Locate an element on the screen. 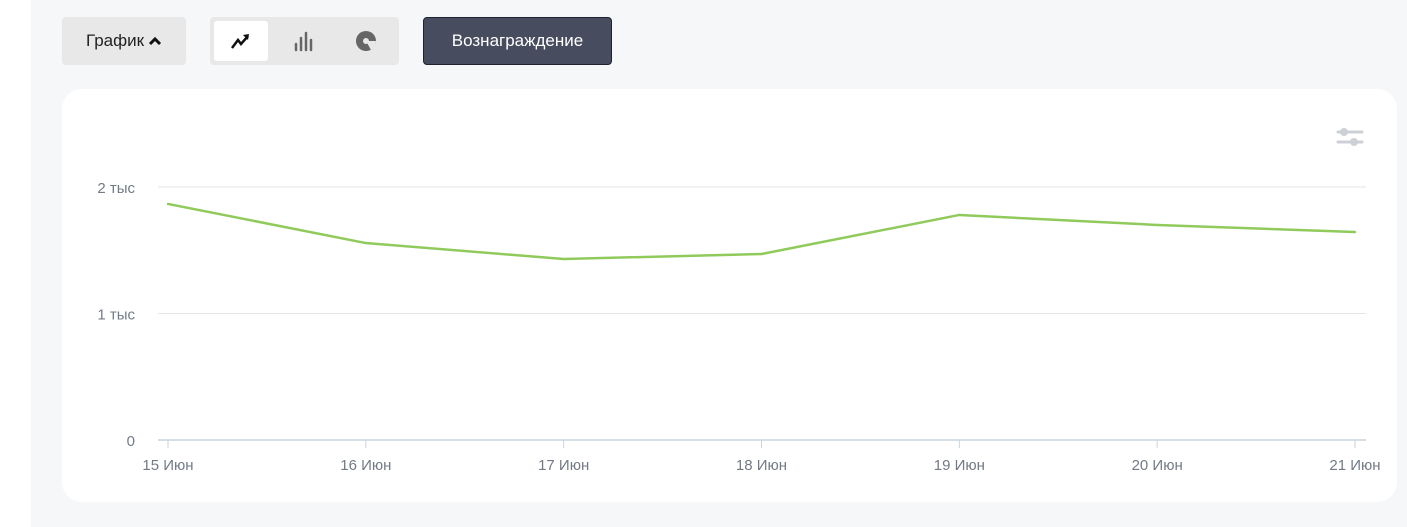 This screenshot has width=1407, height=527. y-tick-label: 2 тыс is located at coordinates (116, 188).